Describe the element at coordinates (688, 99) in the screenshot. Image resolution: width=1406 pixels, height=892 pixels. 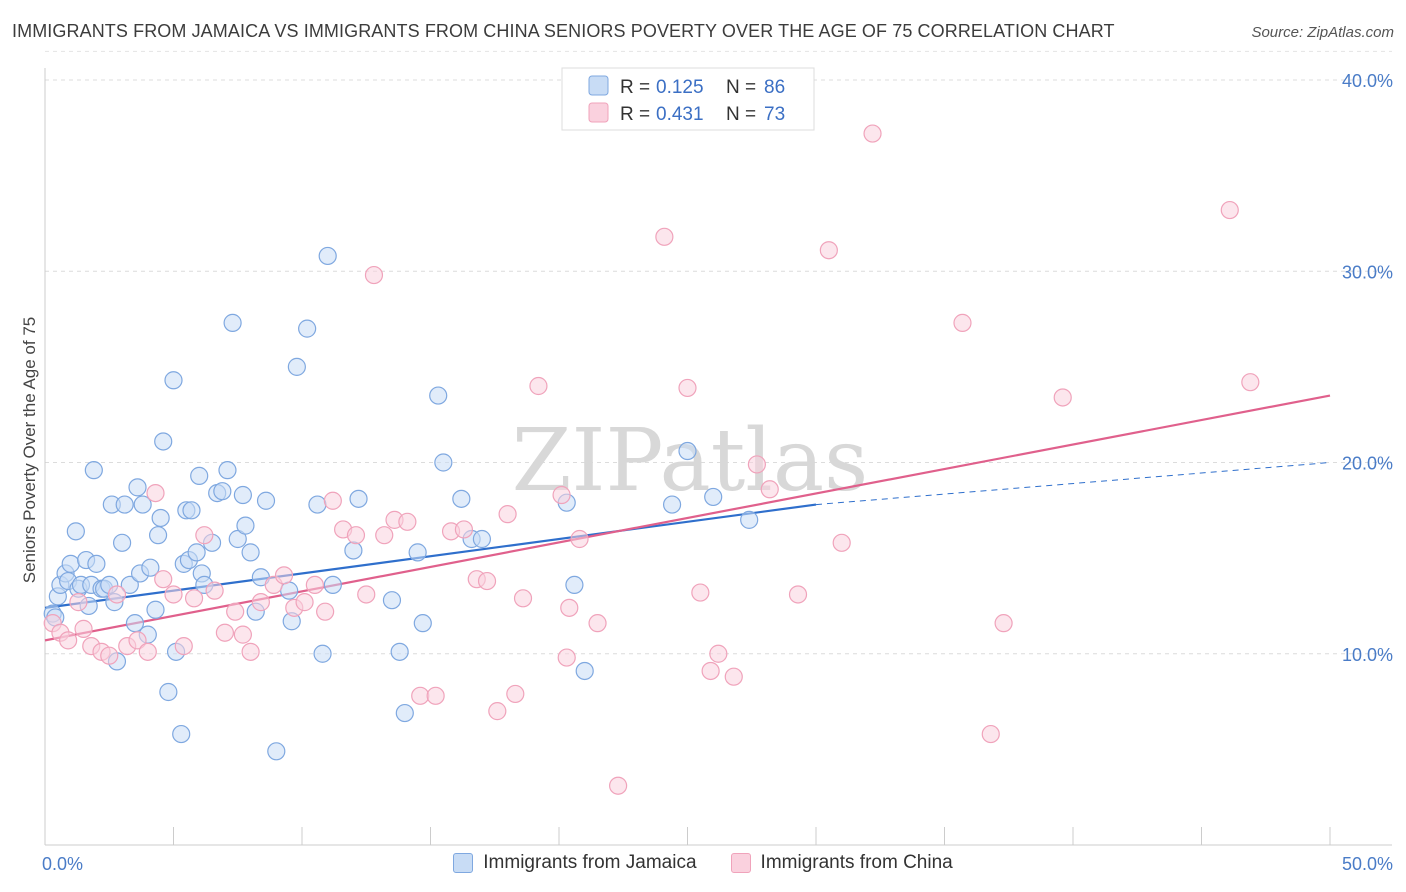
I see `legend: R = 0.125 N = 86 R = 0.431 N = 73` at that location.